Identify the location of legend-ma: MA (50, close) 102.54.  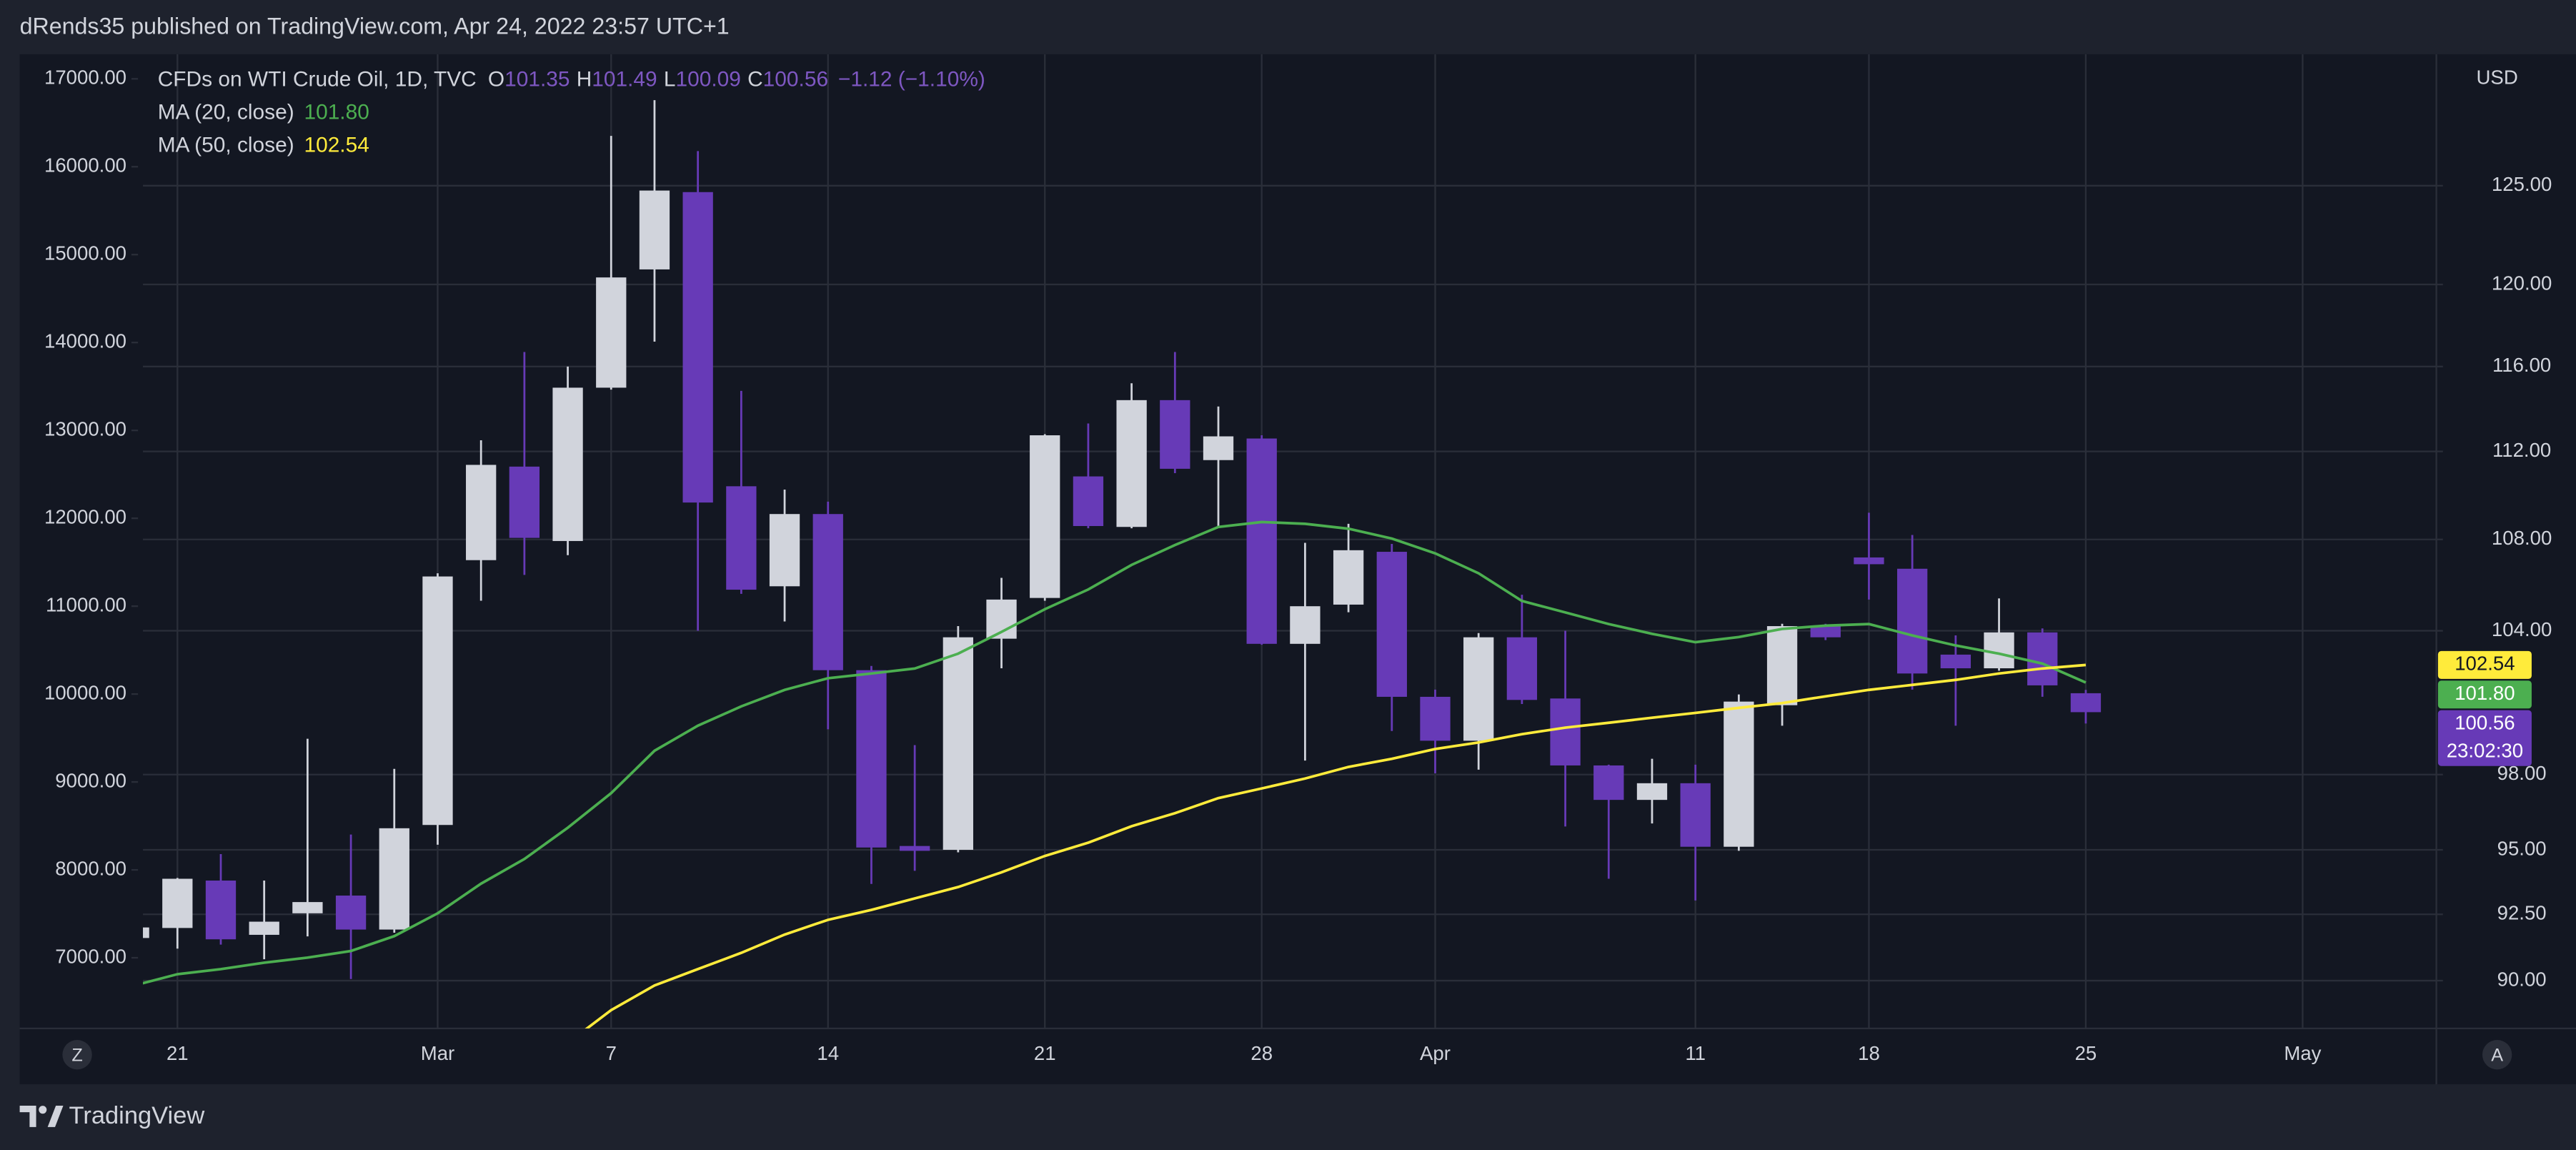
(263, 145).